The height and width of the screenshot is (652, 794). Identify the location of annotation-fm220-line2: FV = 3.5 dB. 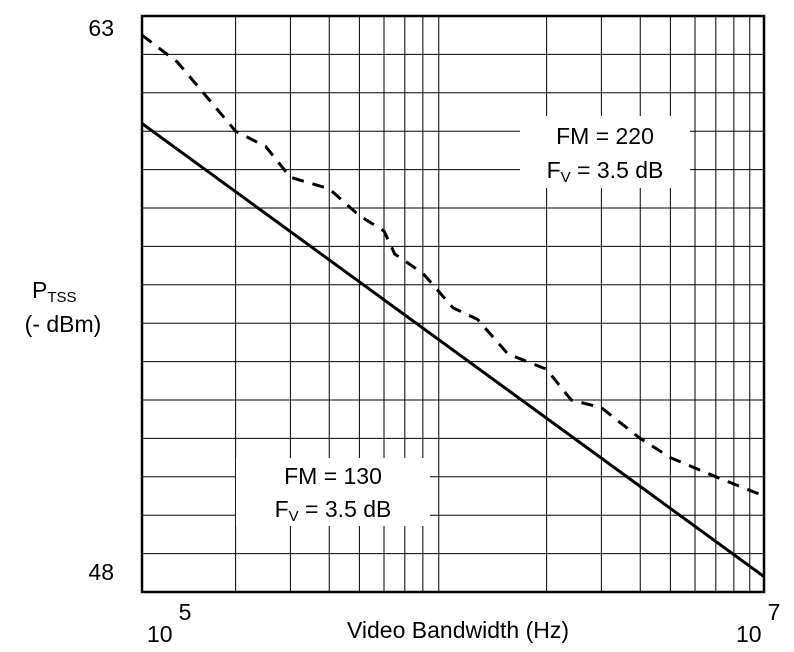
(605, 171).